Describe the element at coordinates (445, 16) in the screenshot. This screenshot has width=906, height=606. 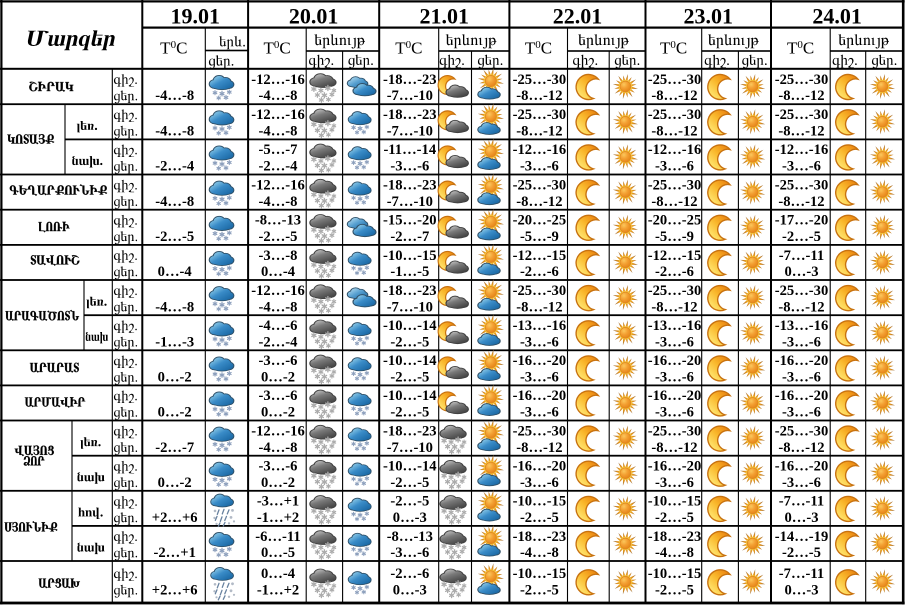
I see `svg-text: 21.01` at that location.